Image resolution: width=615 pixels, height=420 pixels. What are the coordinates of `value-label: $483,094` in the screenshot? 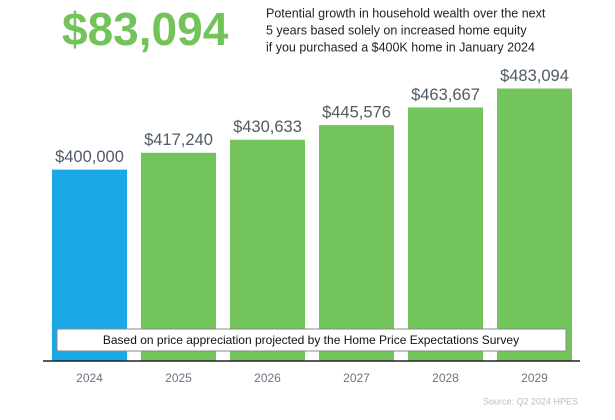 It's located at (534, 76).